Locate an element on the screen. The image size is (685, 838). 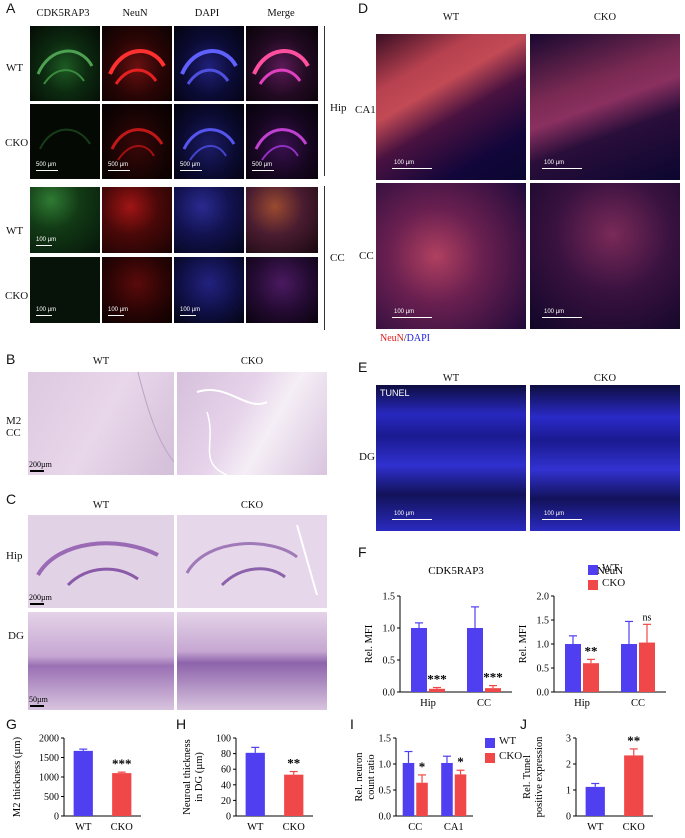
y-tick-label: 3 is located at coordinates (568, 739).